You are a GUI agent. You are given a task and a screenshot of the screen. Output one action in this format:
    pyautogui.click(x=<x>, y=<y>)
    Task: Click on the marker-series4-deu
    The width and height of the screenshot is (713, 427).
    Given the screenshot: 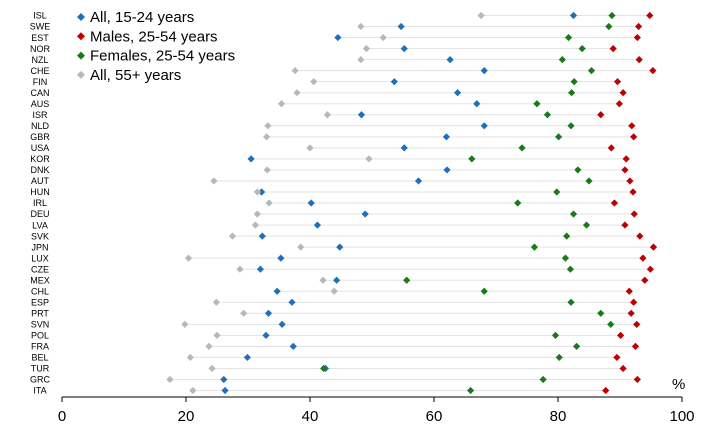 What is the action you would take?
    pyautogui.click(x=257, y=214)
    